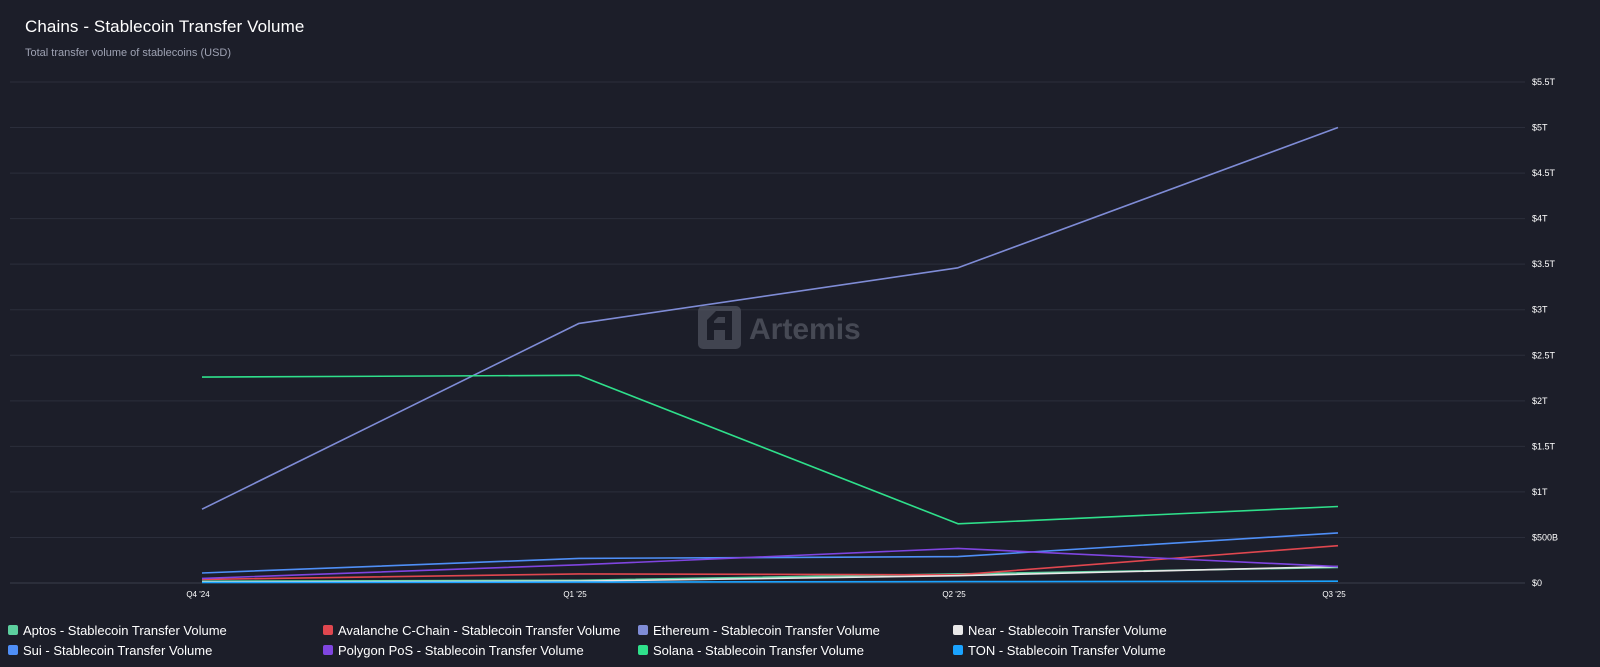  I want to click on y-tick-label: $2T, so click(1540, 401).